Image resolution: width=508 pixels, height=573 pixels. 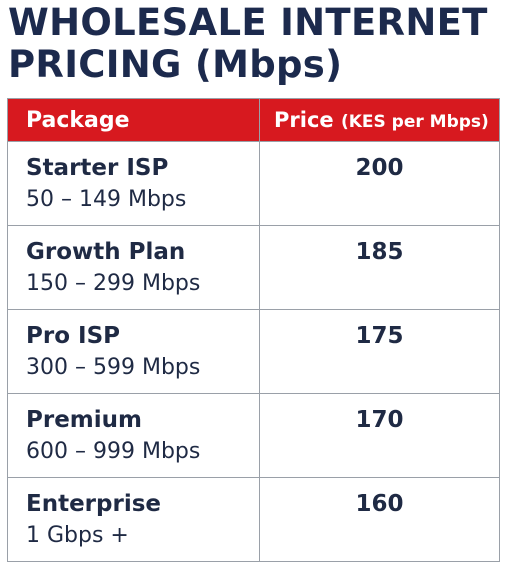 What do you see at coordinates (73, 336) in the screenshot?
I see `package-name: Pro ISP` at bounding box center [73, 336].